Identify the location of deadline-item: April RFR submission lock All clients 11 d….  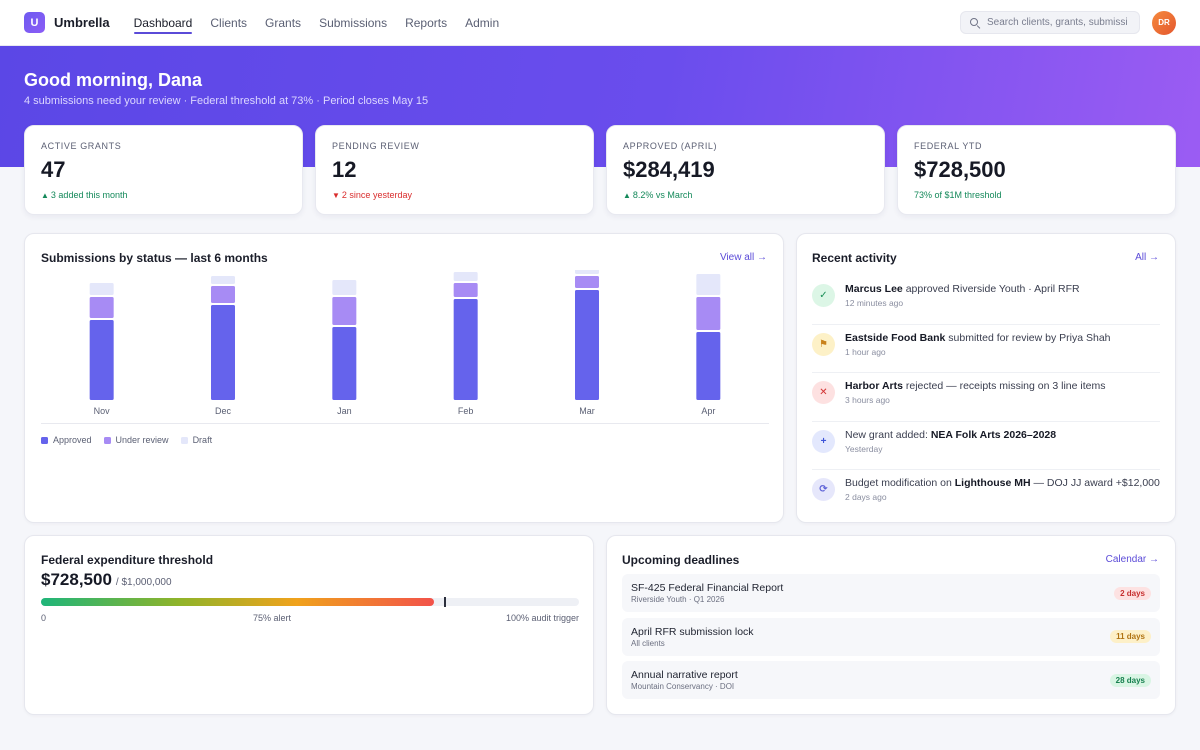
(891, 636).